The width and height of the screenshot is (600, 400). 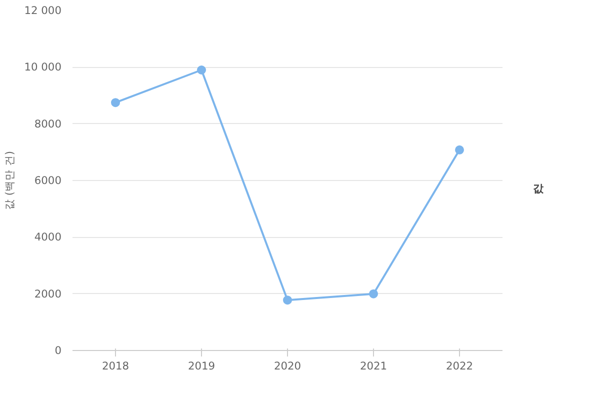 I want to click on y-axis-title: 값 (백만 건), so click(x=9, y=180).